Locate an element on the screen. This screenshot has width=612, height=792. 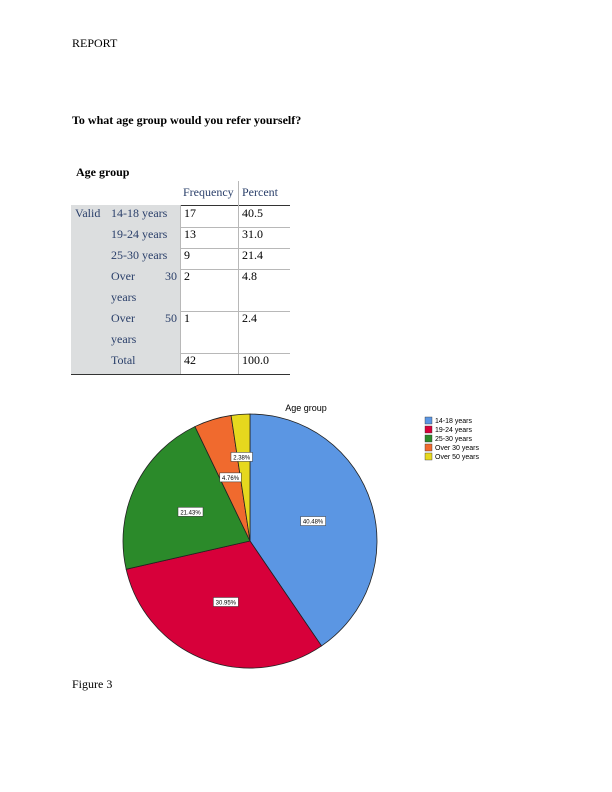
legend-label: 14-18 years is located at coordinates (453, 421).